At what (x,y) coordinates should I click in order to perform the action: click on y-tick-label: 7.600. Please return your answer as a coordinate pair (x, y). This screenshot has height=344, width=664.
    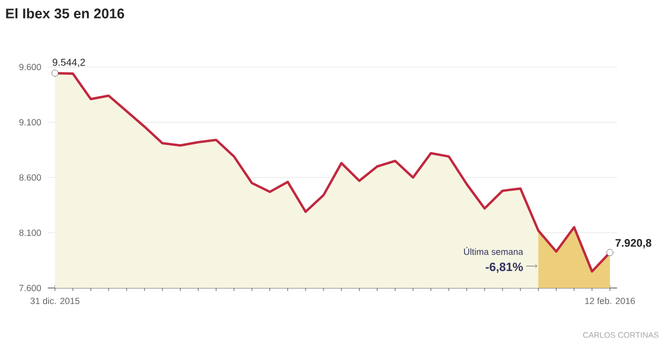
    Looking at the image, I should click on (30, 288).